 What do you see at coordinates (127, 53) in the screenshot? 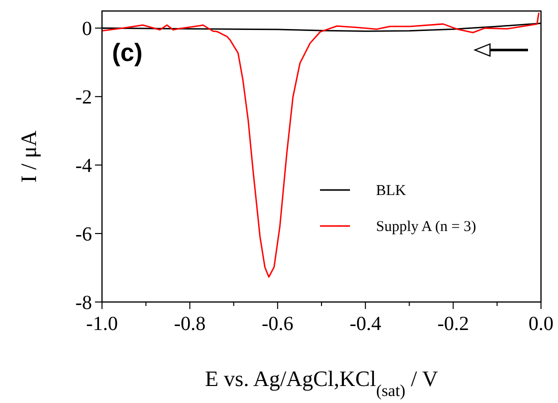
I see `annotation: (c)` at bounding box center [127, 53].